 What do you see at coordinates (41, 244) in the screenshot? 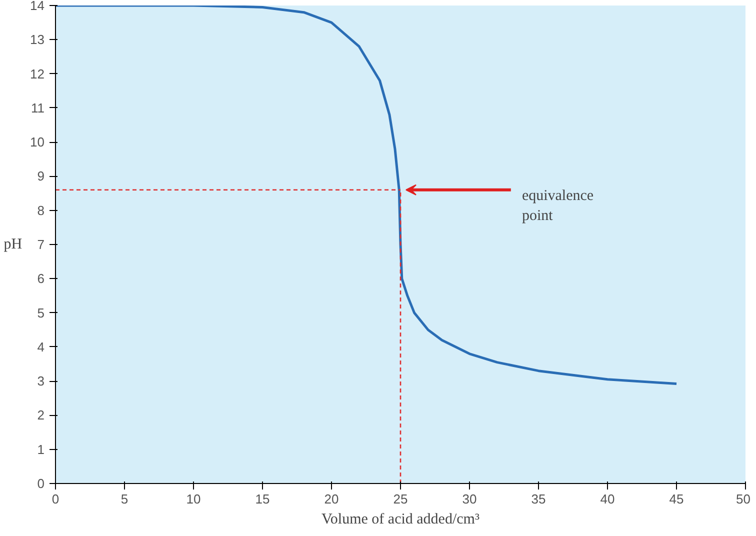
I see `y-tick-label: 7` at bounding box center [41, 244].